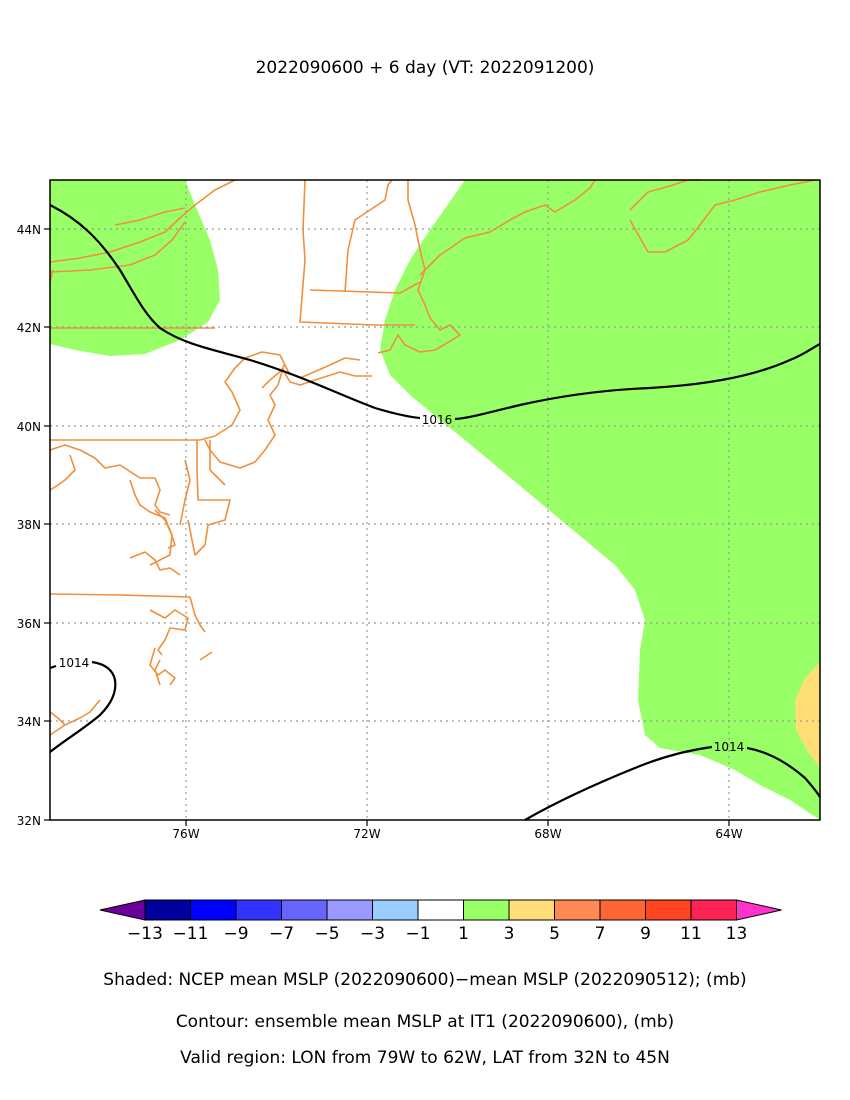  Describe the element at coordinates (366, 834) in the screenshot. I see `lon-tick-label: 72W` at that location.